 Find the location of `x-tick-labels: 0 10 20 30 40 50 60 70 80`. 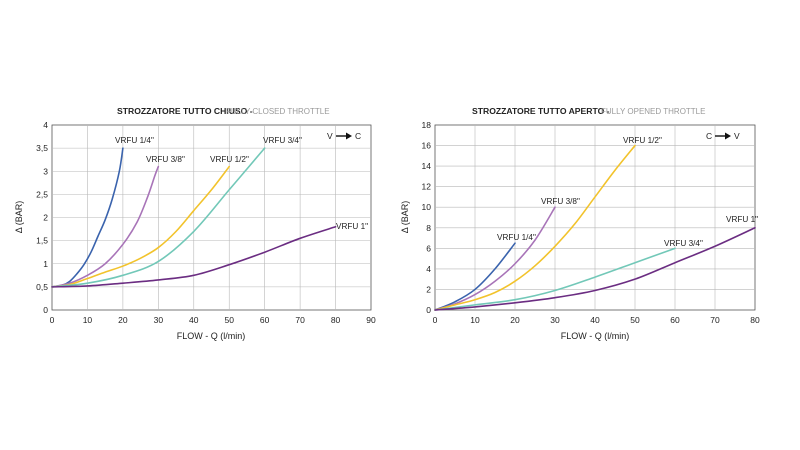

x-tick-labels: 0 10 20 30 40 50 60 70 80 is located at coordinates (596, 320).